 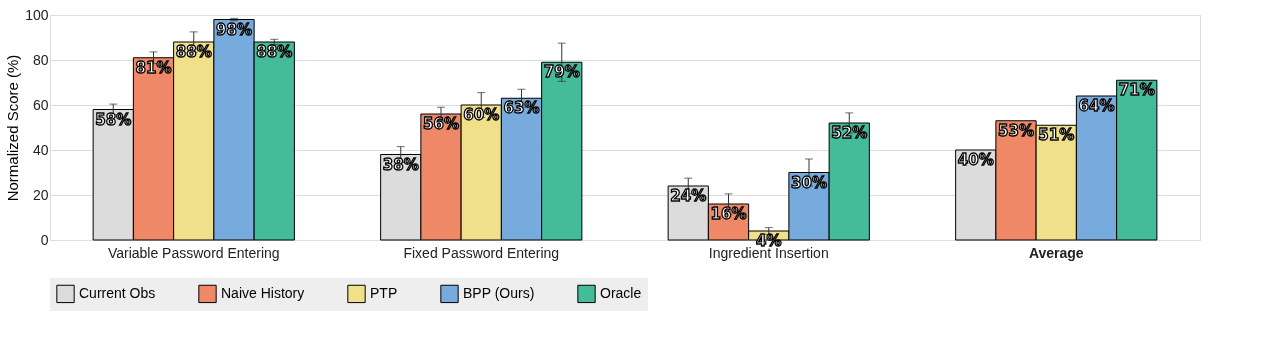 I want to click on text: 30%, so click(x=809, y=182).